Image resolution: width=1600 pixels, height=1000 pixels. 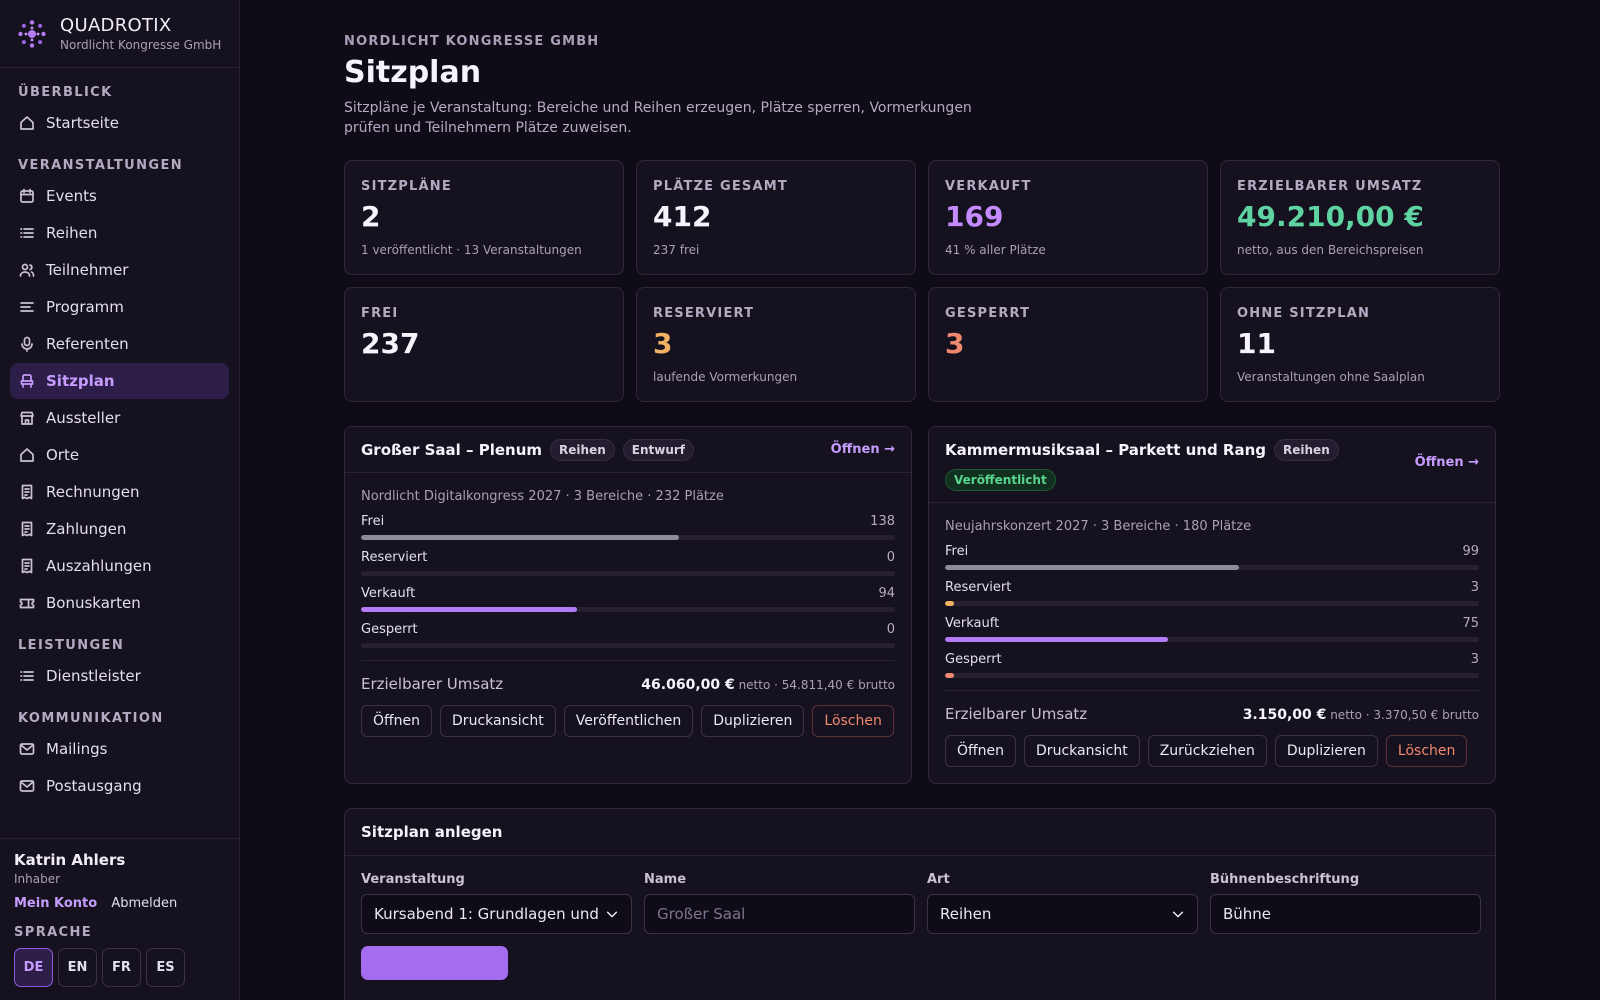 What do you see at coordinates (165, 967) in the screenshot?
I see `lang-button-es: ES` at bounding box center [165, 967].